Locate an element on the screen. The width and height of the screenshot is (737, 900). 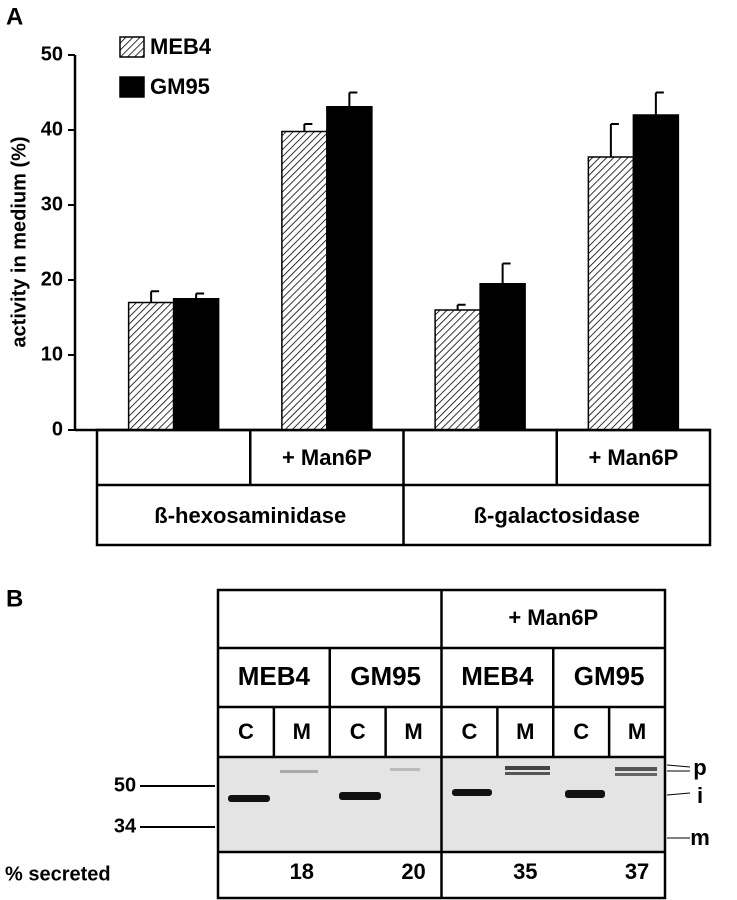
percent-secreted: 35 is located at coordinates (525, 871).